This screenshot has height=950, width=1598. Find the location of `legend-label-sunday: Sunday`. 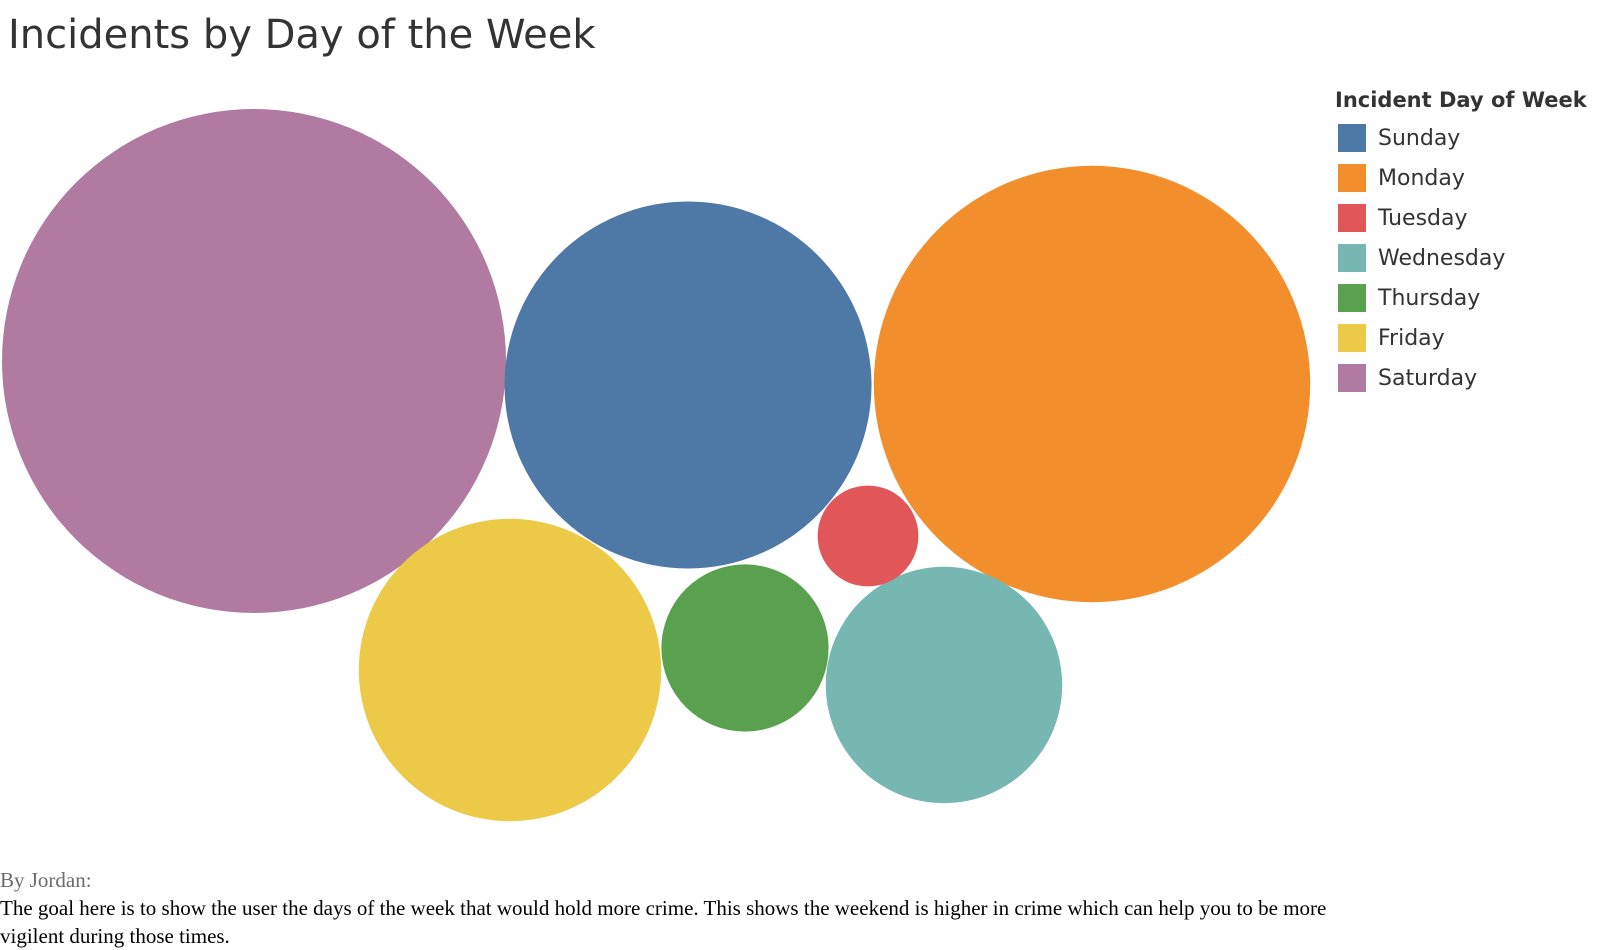

legend-label-sunday: Sunday is located at coordinates (1419, 138).